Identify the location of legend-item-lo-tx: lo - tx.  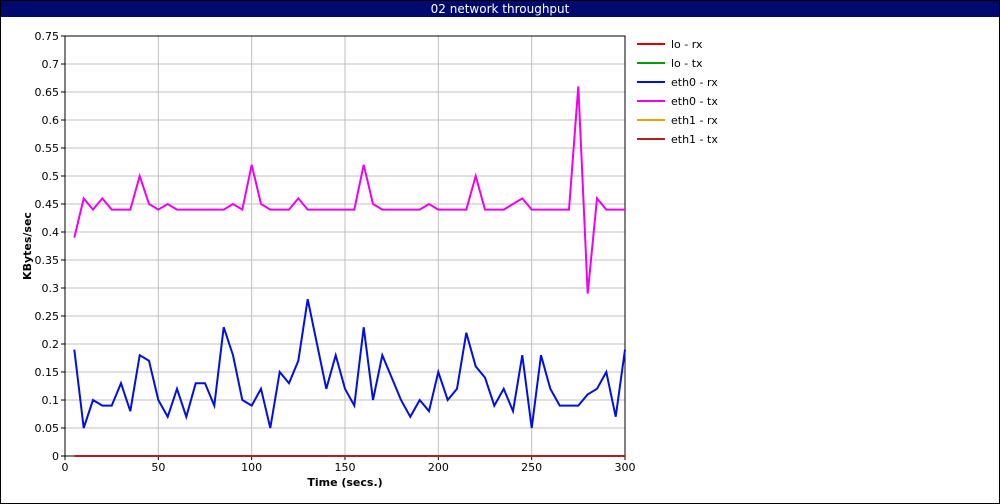
(670, 63).